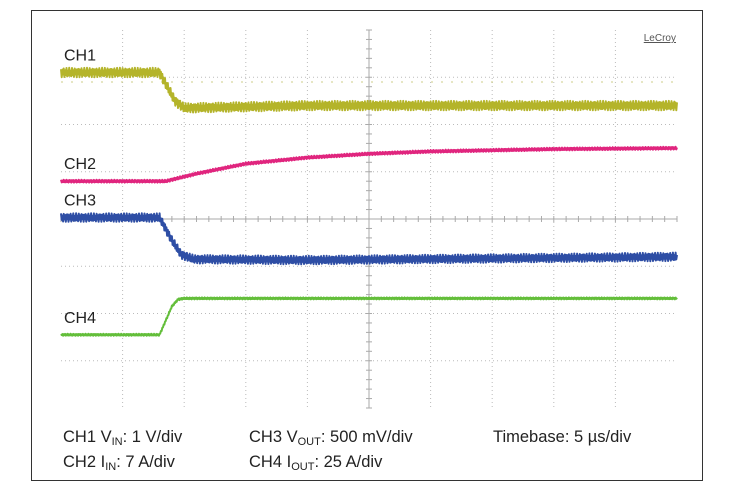 Image resolution: width=737 pixels, height=491 pixels. What do you see at coordinates (369, 164) in the screenshot?
I see `trace-ch2` at bounding box center [369, 164].